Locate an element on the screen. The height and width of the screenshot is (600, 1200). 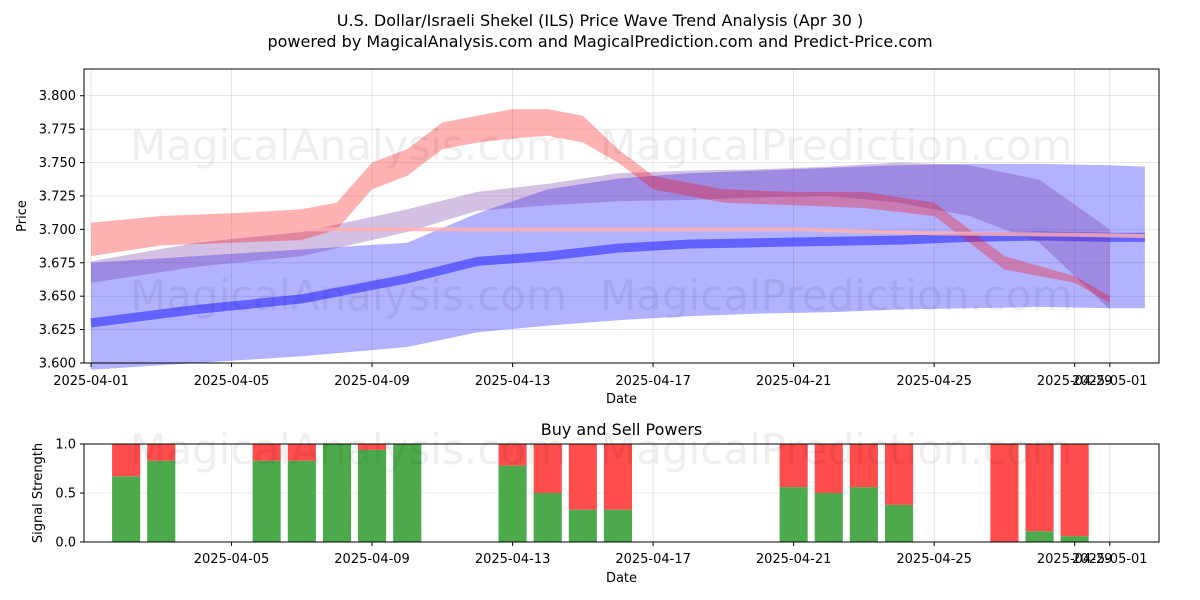
price-x-tick-label: 2025-04-17 is located at coordinates (653, 381).